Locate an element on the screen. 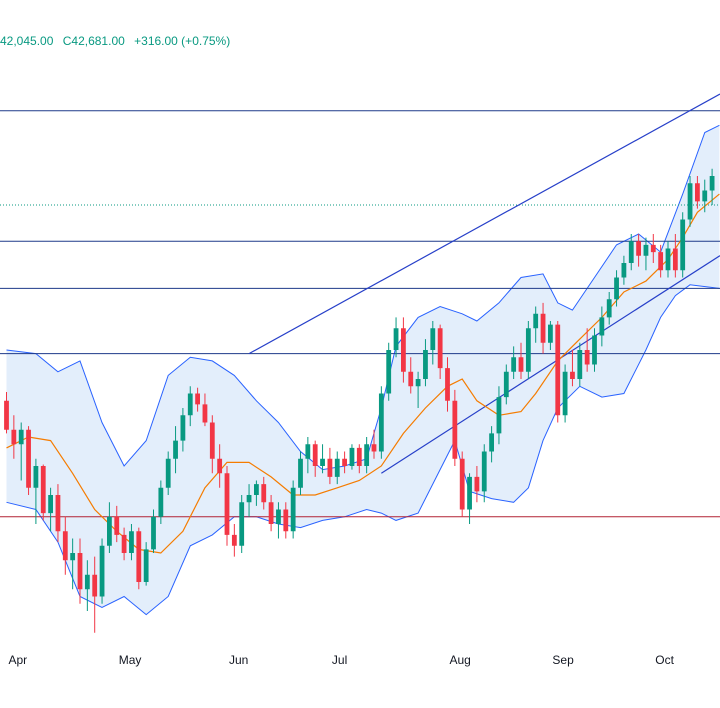  channel-lower-line is located at coordinates (550, 364).